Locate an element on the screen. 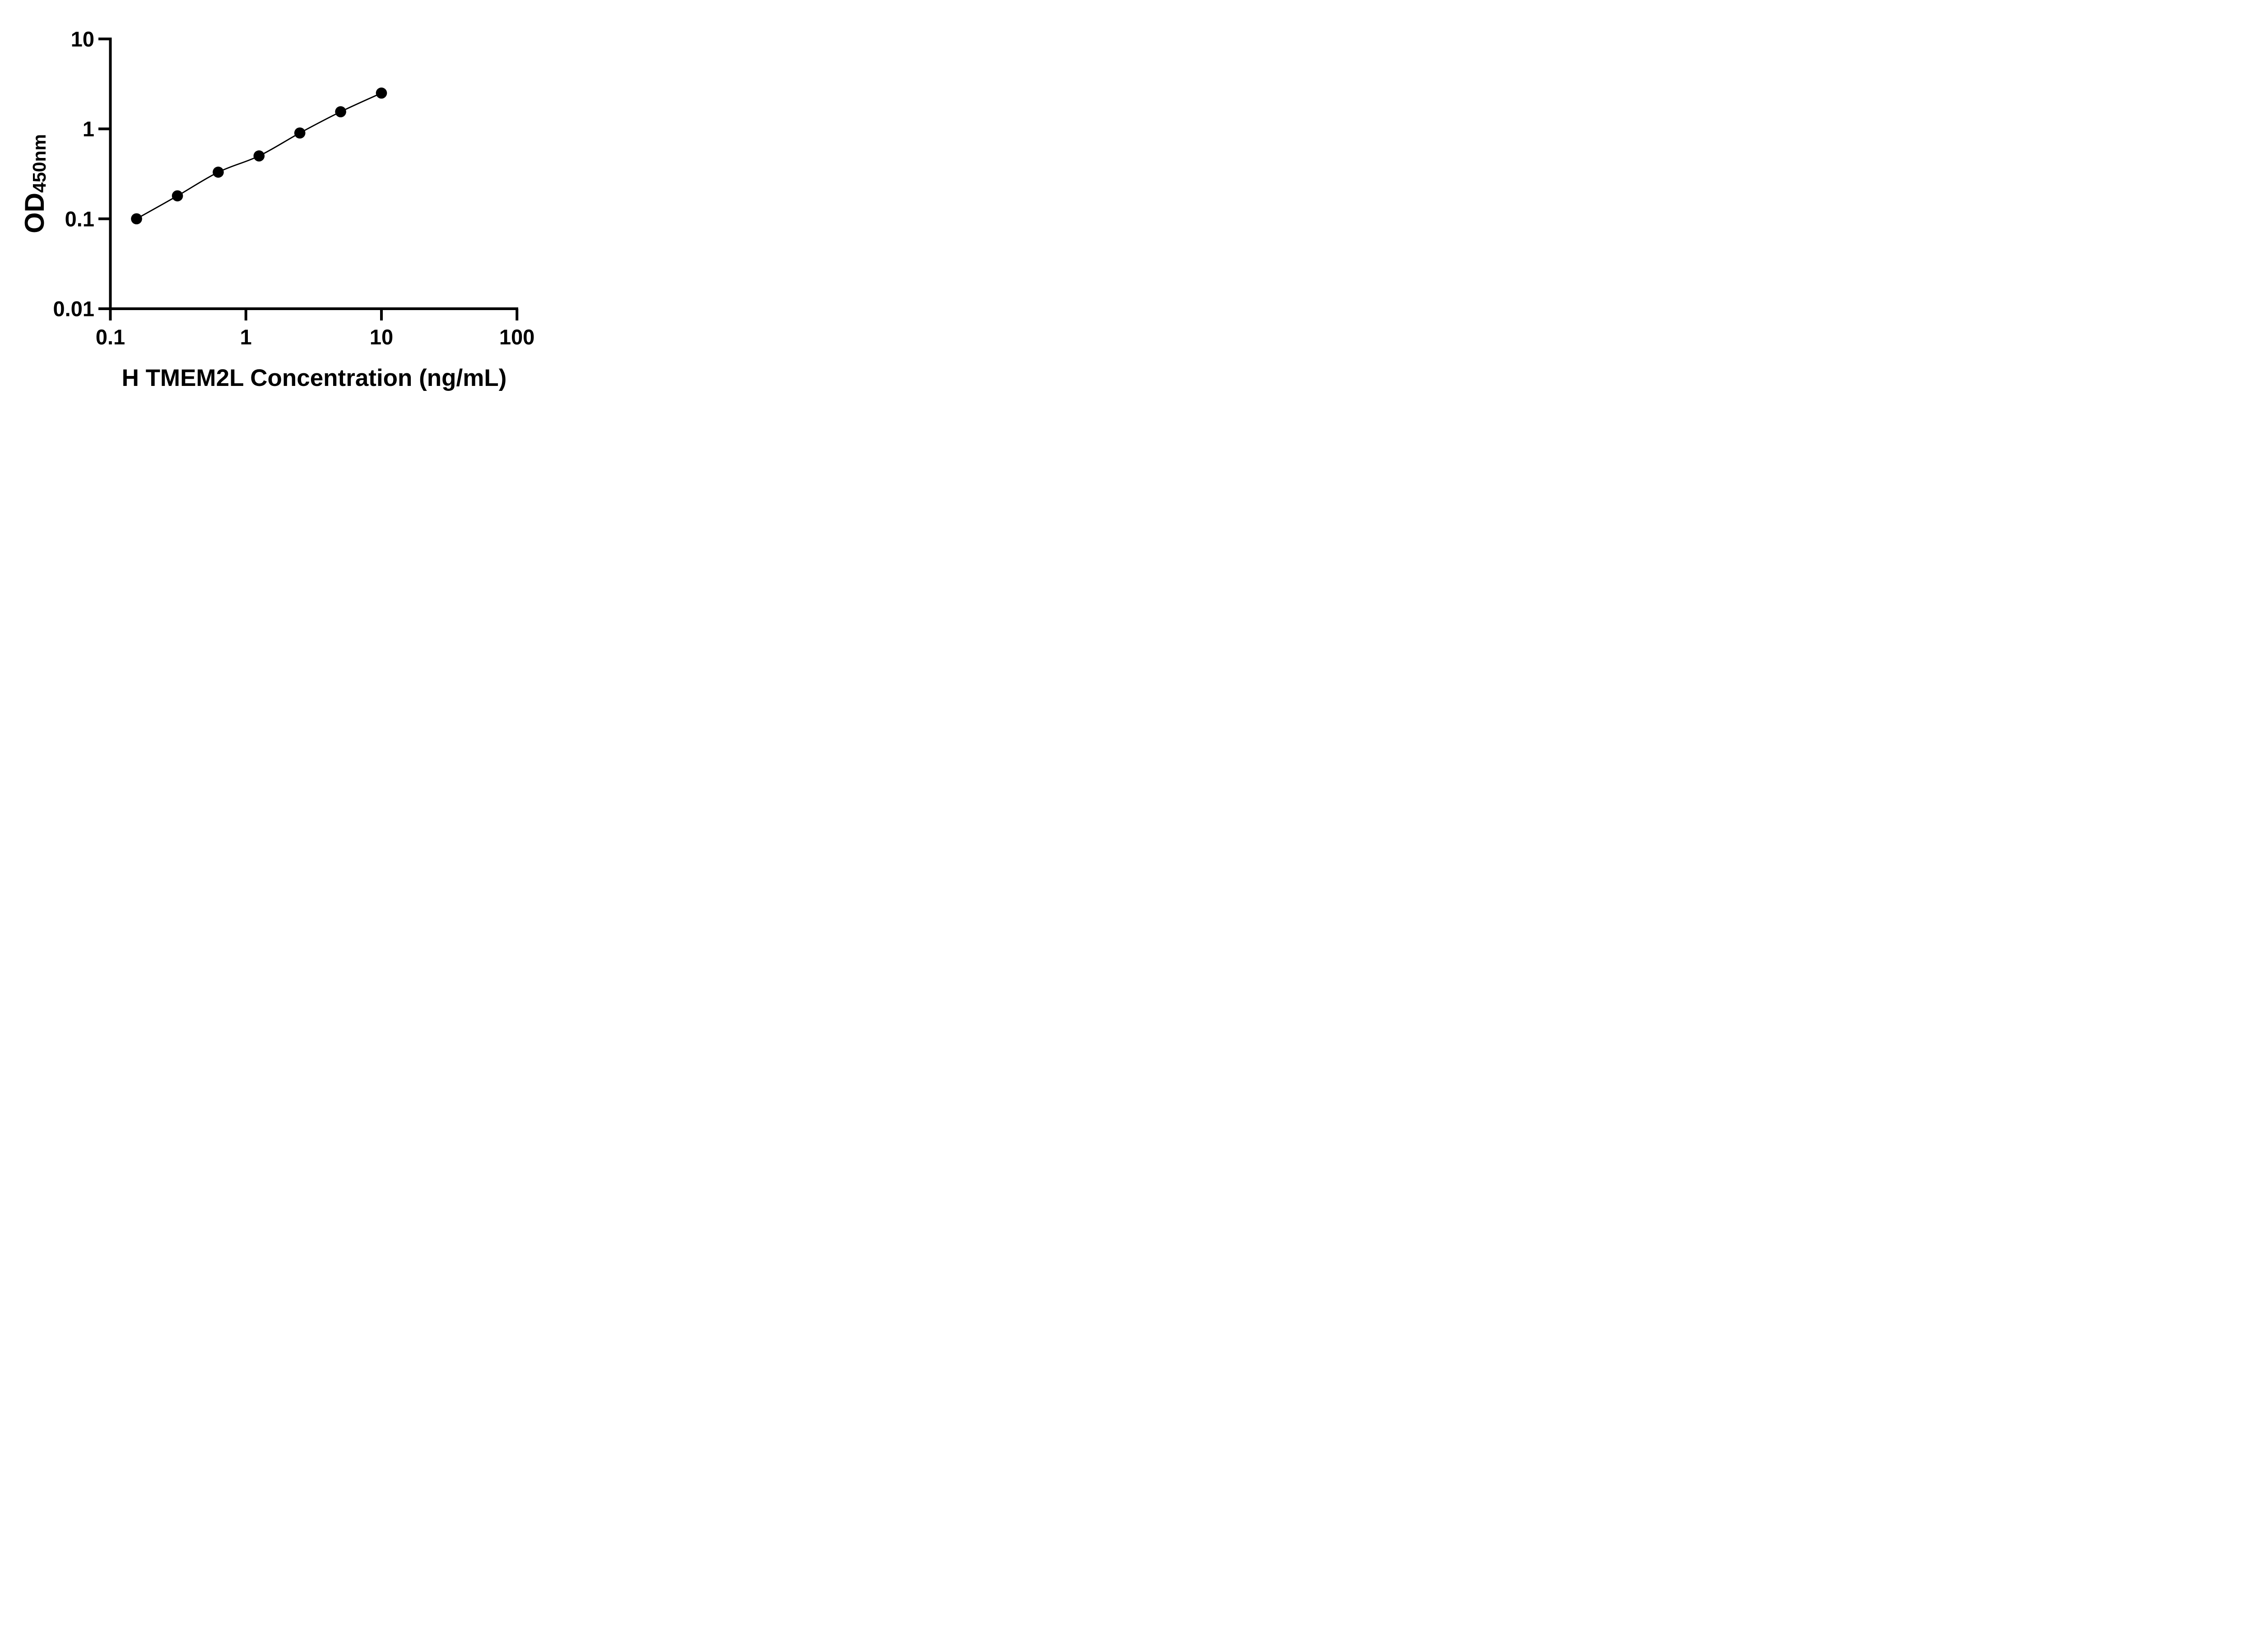 This screenshot has height=1652, width=2257. y-axis-title-base: OD is located at coordinates (35, 213).